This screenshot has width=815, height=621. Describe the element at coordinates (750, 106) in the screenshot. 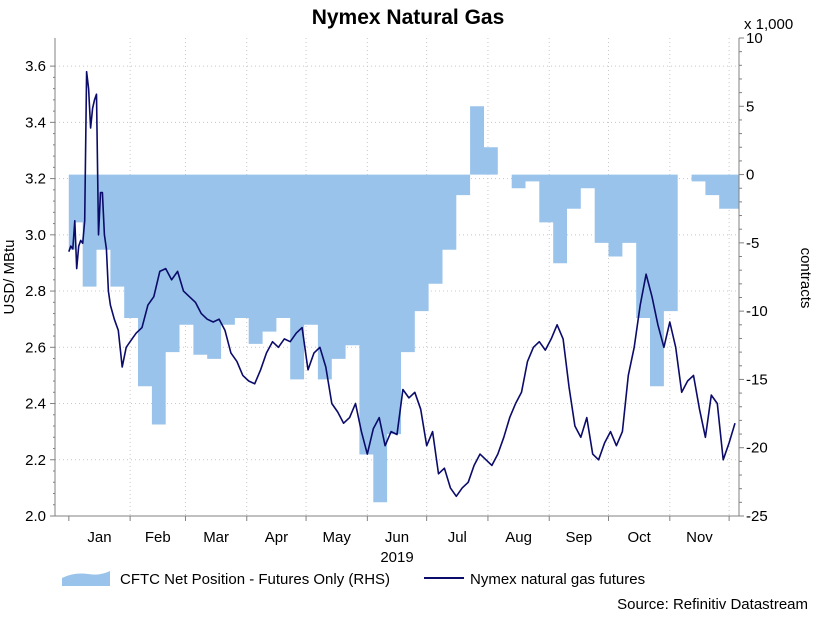

I see `right-tick-label: 5` at that location.